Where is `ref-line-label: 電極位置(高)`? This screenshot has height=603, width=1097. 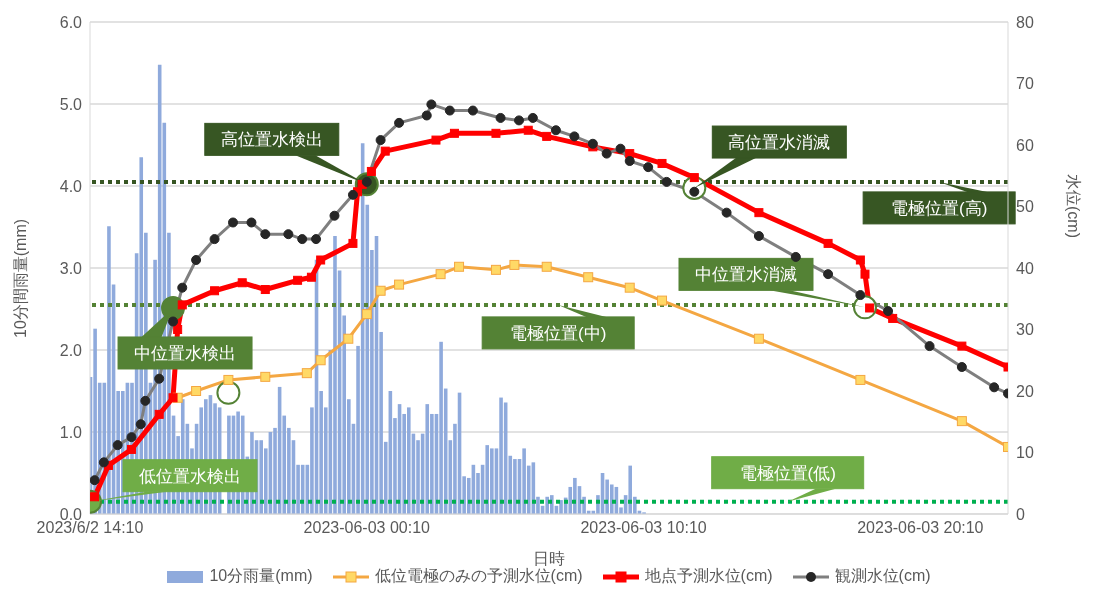
ref-line-label: 電極位置(高) is located at coordinates (939, 208).